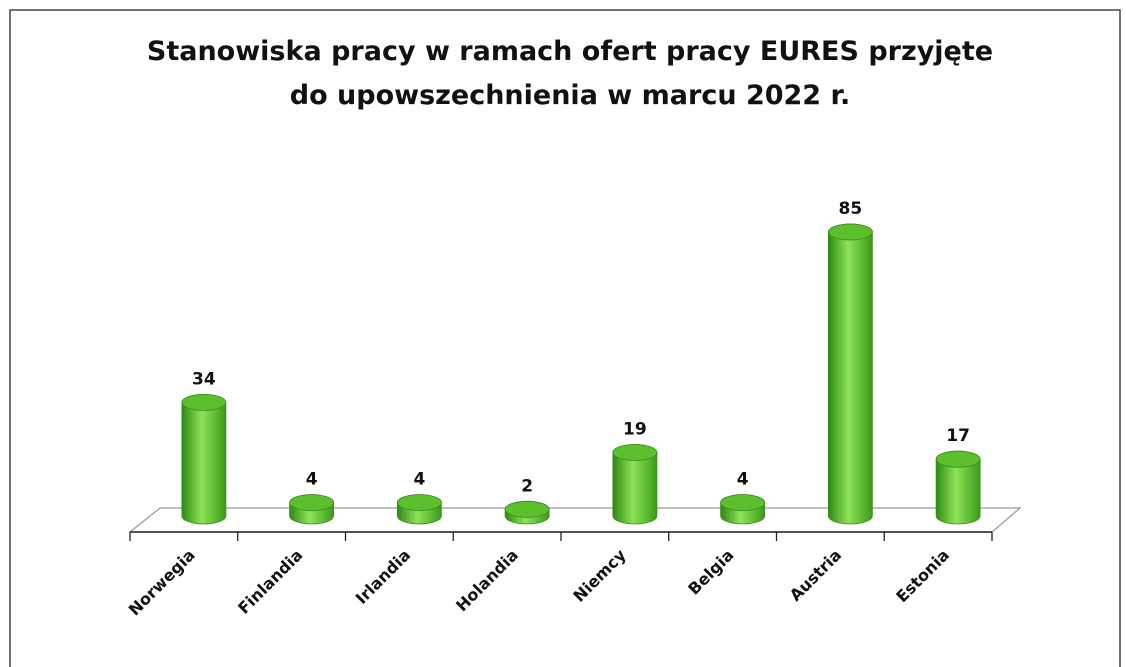 Image resolution: width=1126 pixels, height=667 pixels. I want to click on x-tick-label: Niemcy, so click(599, 575).